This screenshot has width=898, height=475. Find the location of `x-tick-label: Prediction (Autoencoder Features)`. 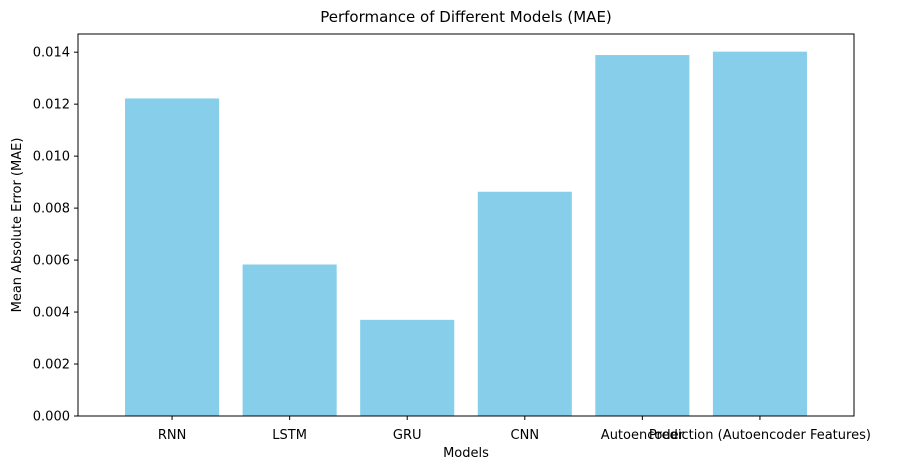

x-tick-label: Prediction (Autoencoder Features) is located at coordinates (760, 435).